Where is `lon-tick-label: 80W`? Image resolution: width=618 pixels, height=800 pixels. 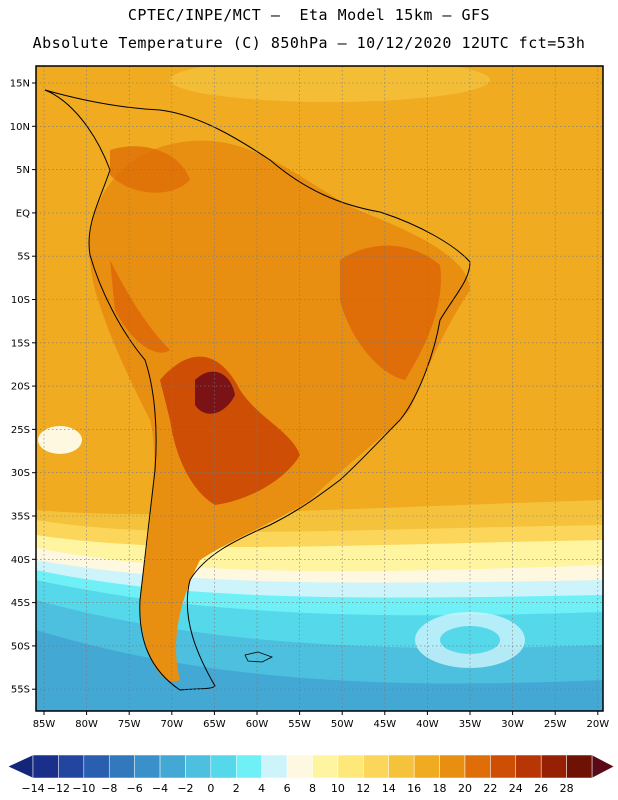
lon-tick-label: 80W is located at coordinates (86, 724).